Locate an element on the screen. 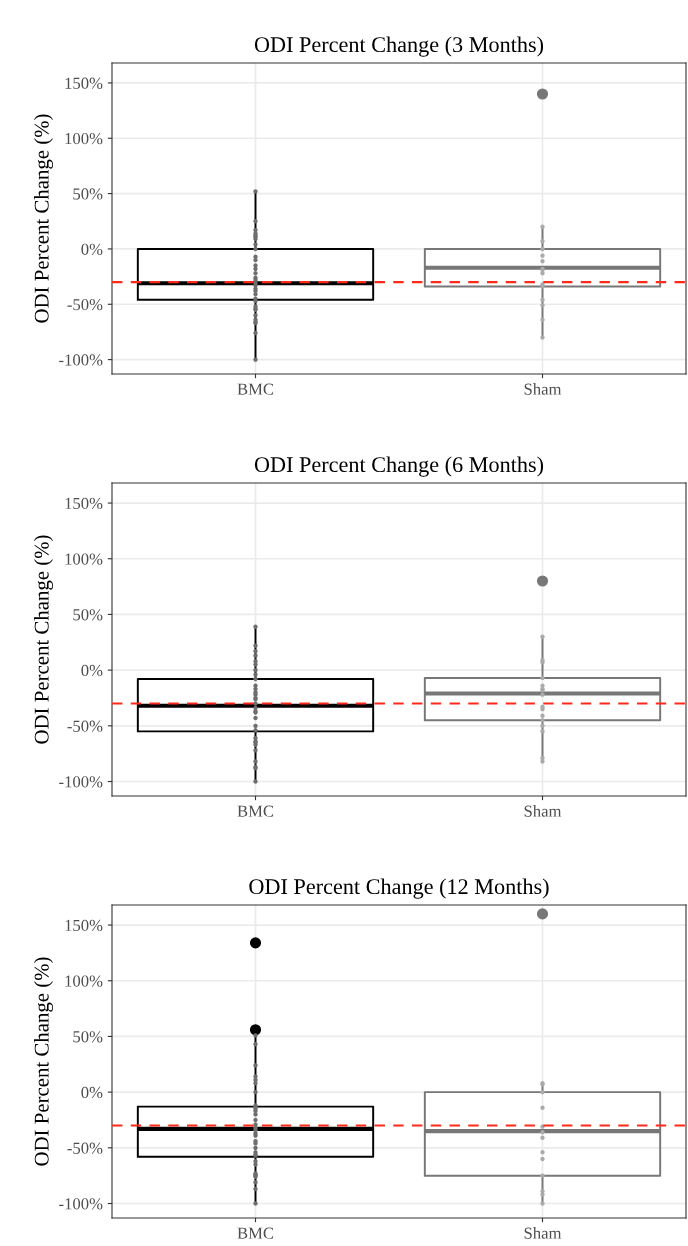 The width and height of the screenshot is (688, 1246). chart-title: ODI Percent Change (6 Months) is located at coordinates (399, 466).